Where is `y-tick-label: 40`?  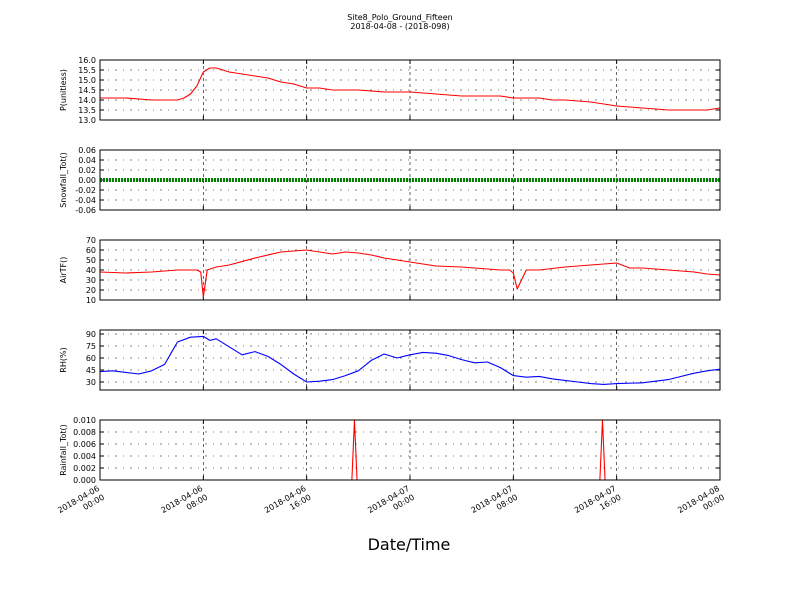 y-tick-label: 40 is located at coordinates (91, 270).